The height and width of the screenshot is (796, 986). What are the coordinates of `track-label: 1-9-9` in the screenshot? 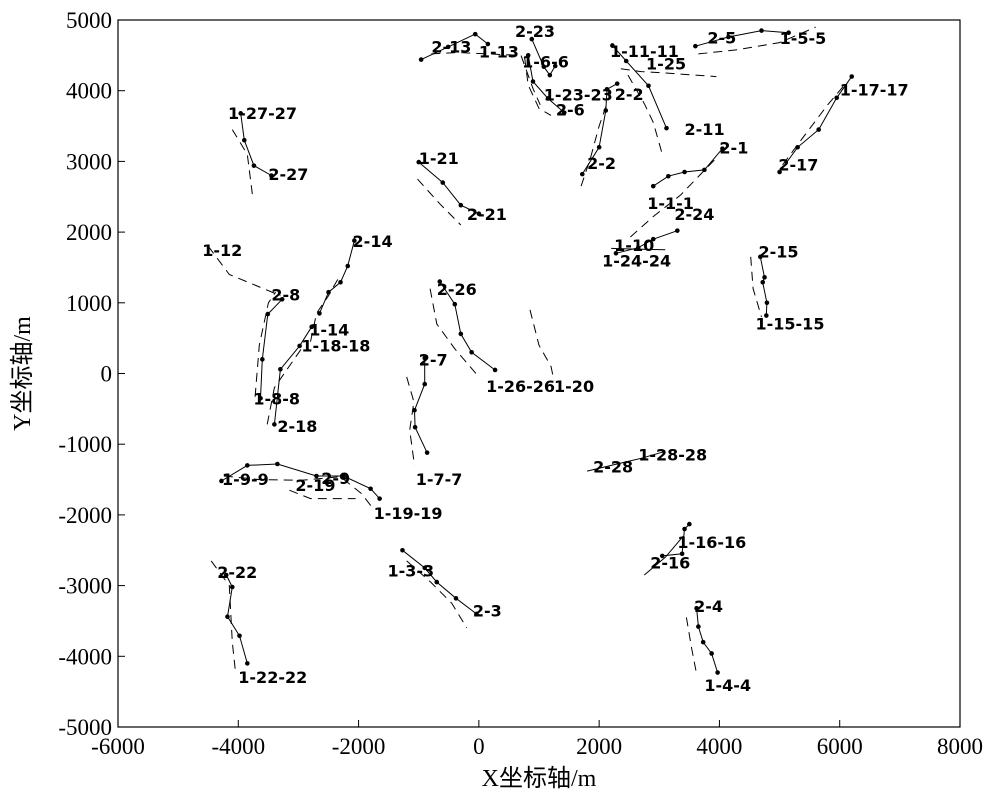 It's located at (245, 479).